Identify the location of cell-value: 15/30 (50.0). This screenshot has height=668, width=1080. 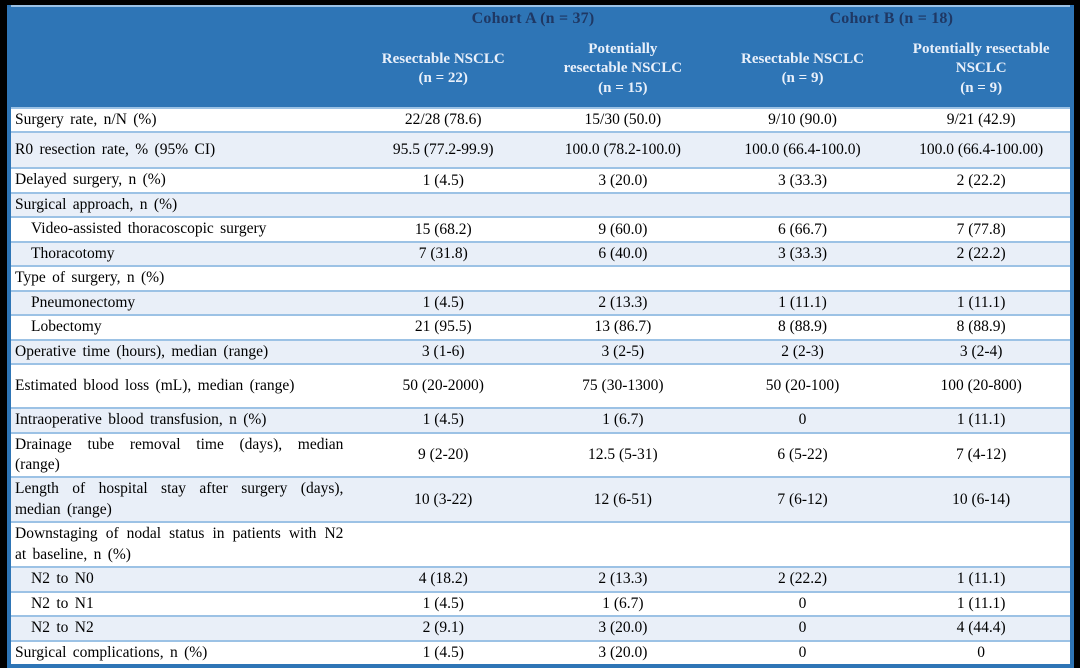
(623, 120).